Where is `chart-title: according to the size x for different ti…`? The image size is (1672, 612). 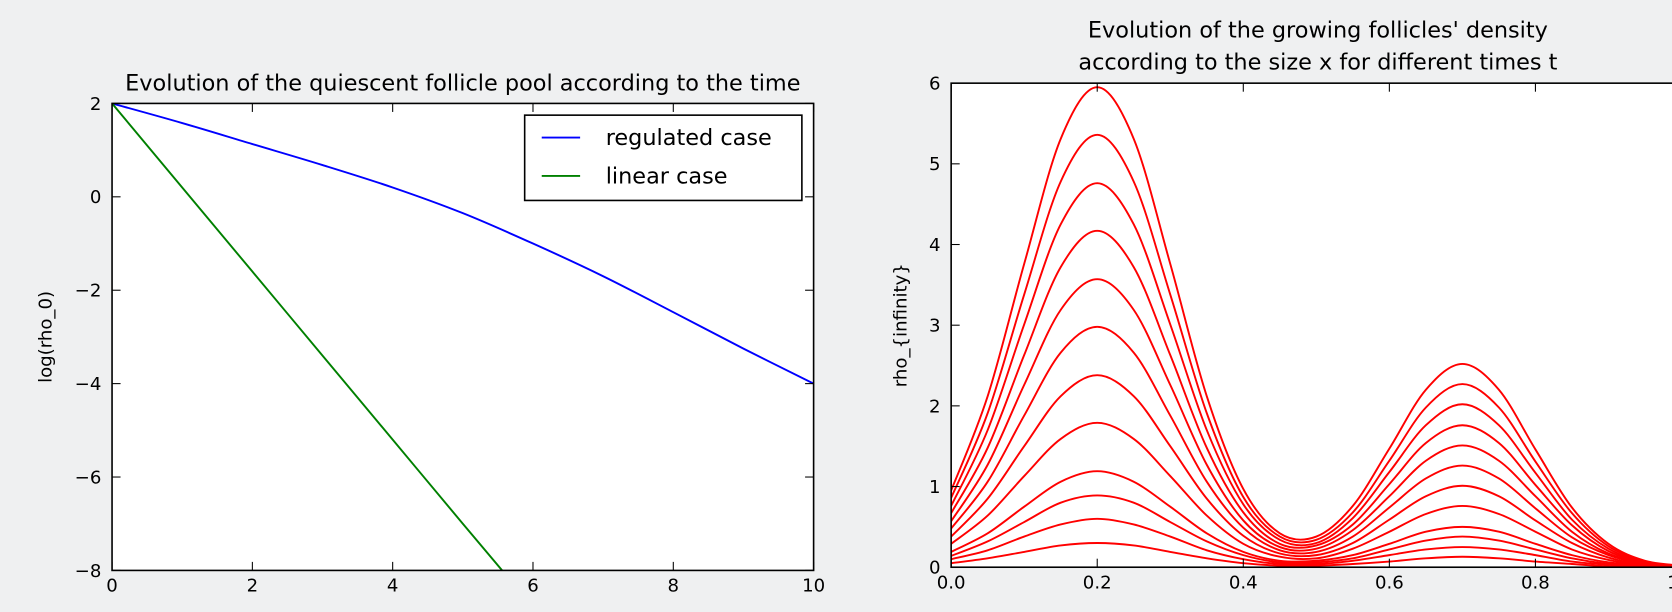
chart-title: according to the size x for different ti… is located at coordinates (1317, 62).